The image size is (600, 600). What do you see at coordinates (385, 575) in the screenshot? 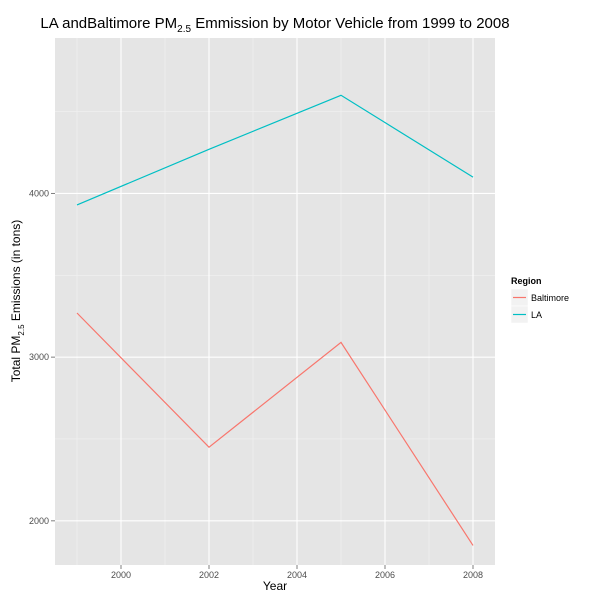
I see `x-tick-label: 2006` at bounding box center [385, 575].